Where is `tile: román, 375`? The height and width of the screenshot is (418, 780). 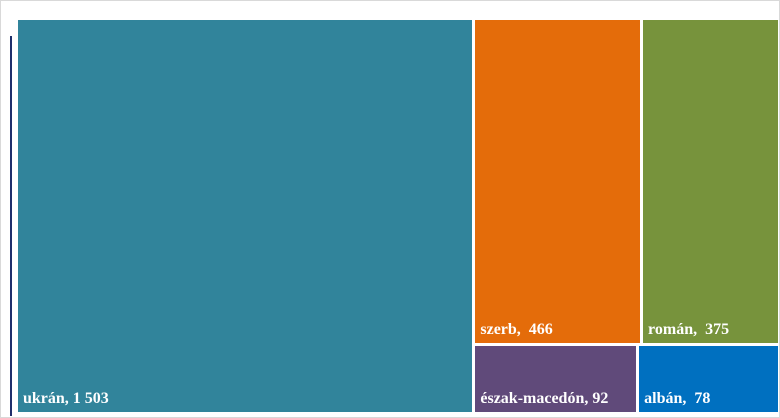 tile: román, 375 is located at coordinates (710, 182).